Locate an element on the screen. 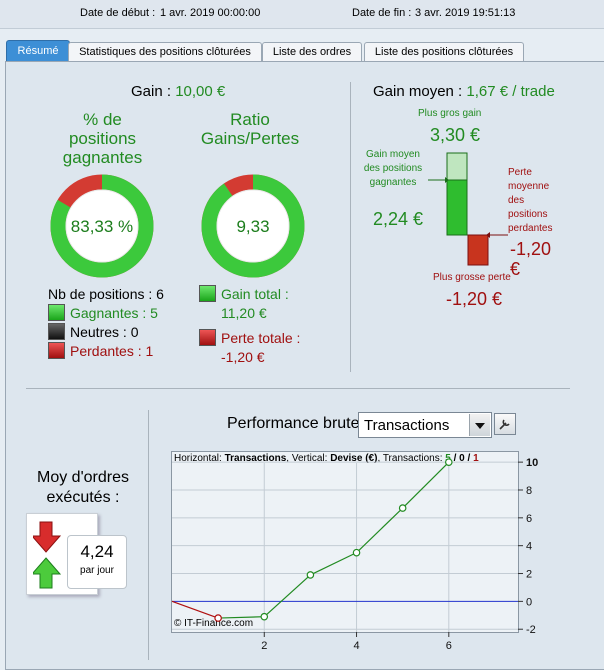 This screenshot has width=604, height=670. max-loss-value: -1,20 € is located at coordinates (474, 299).